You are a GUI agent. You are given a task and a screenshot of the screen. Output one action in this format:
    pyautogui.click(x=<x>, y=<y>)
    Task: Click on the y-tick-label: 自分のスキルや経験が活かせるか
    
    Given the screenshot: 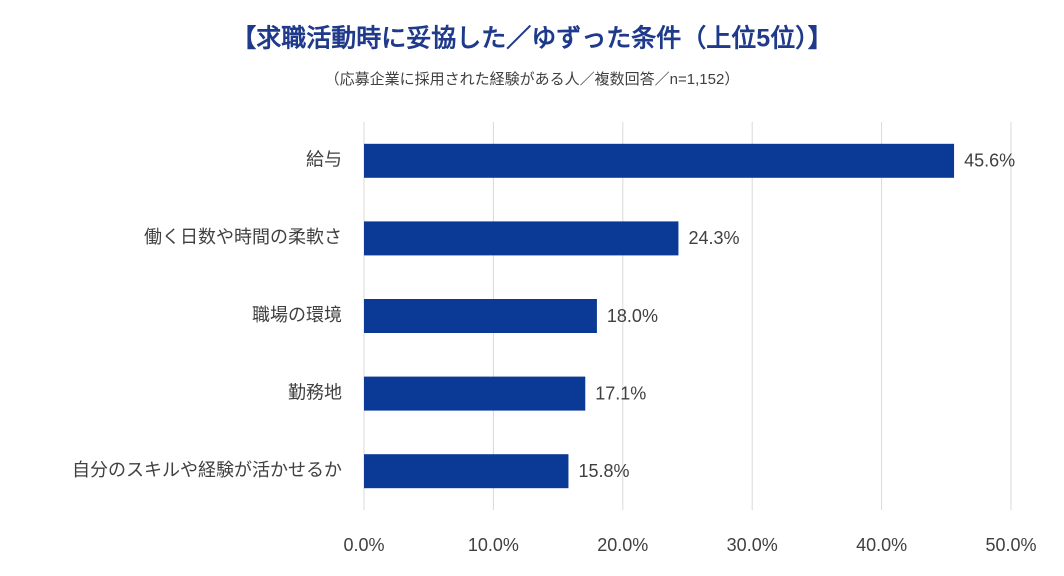 What is the action you would take?
    pyautogui.click(x=207, y=470)
    